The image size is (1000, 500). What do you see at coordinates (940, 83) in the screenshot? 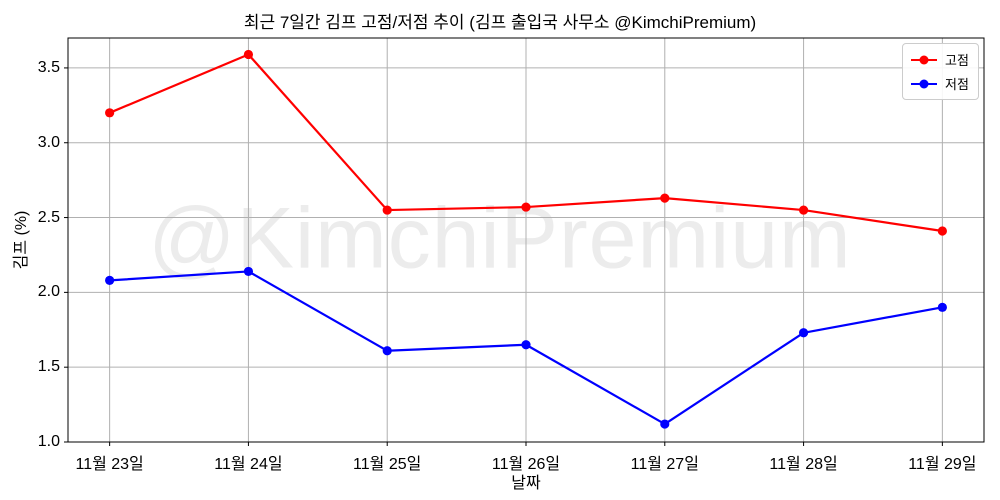
I see `legend-item-low: 저점` at bounding box center [940, 83].